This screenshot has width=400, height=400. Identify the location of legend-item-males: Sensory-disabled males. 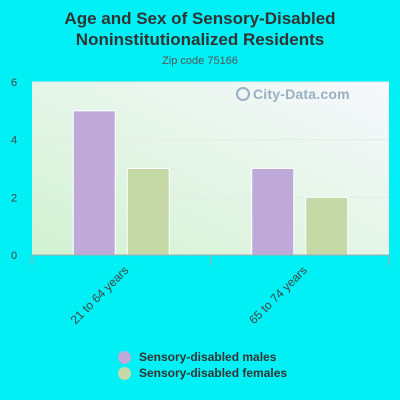
(202, 357).